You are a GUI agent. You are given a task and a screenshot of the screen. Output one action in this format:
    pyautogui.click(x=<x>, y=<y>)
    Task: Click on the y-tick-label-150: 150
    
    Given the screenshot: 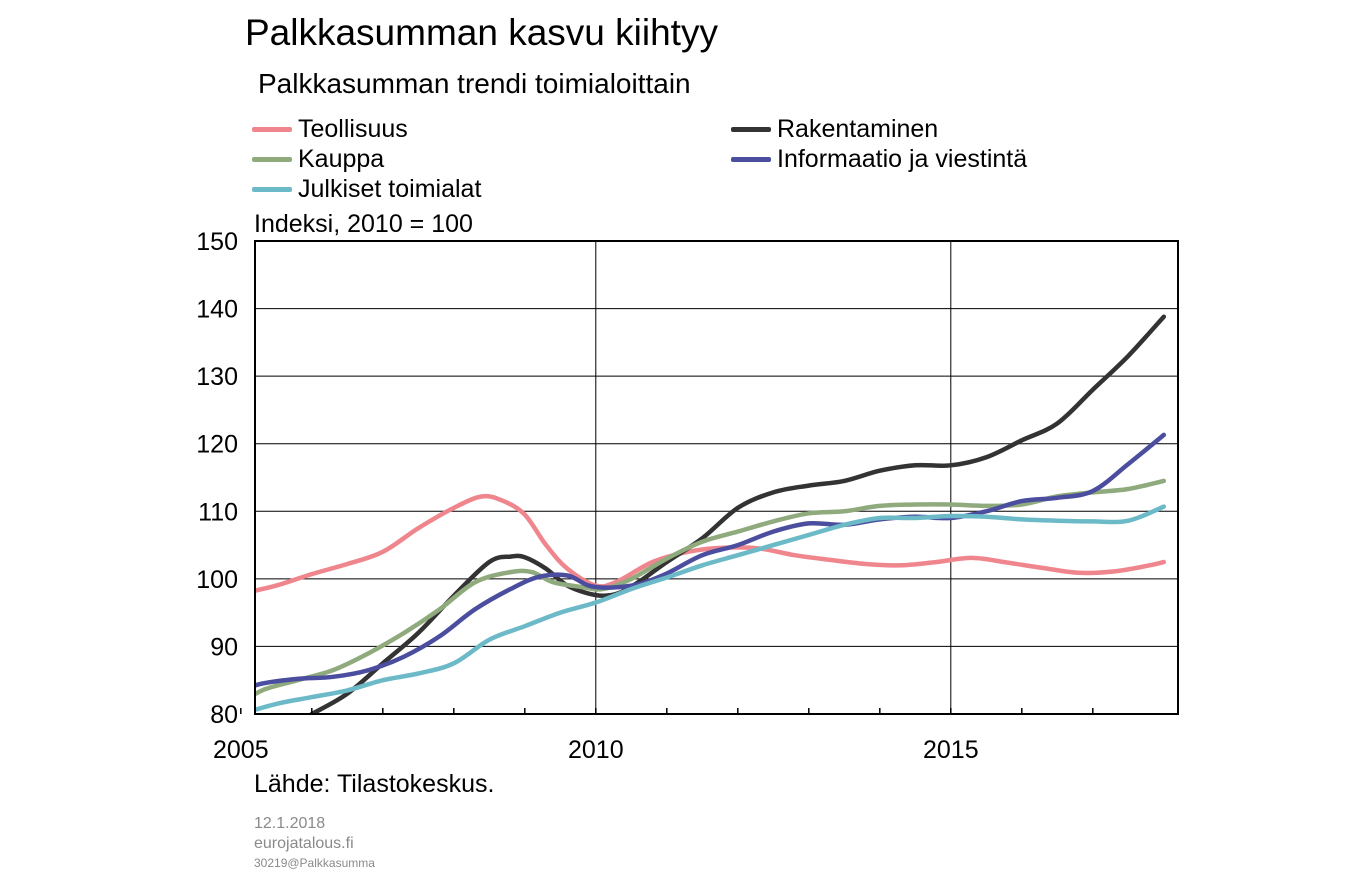 What is the action you would take?
    pyautogui.click(x=217, y=242)
    